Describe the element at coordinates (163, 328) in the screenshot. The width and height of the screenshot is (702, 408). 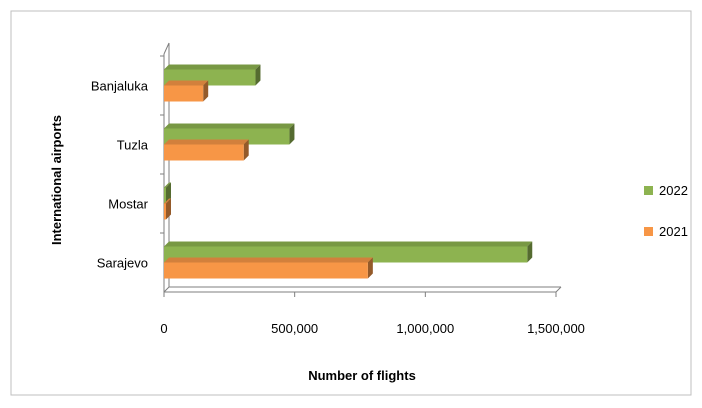
I see `x-tick-label: 0` at that location.